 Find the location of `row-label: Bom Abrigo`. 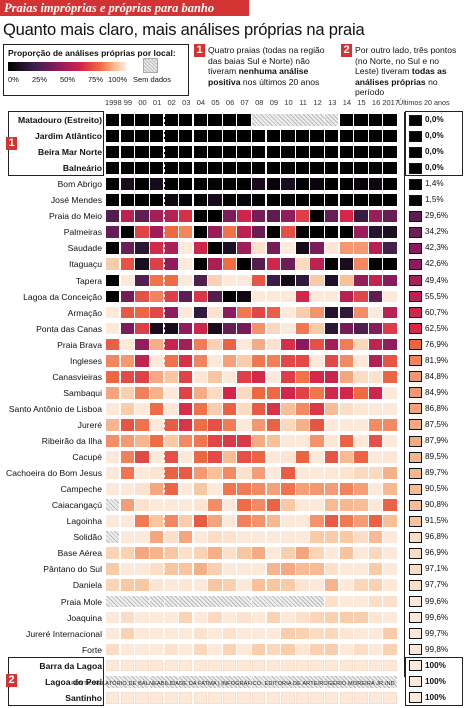

row-label: Bom Abrigo is located at coordinates (79, 184).